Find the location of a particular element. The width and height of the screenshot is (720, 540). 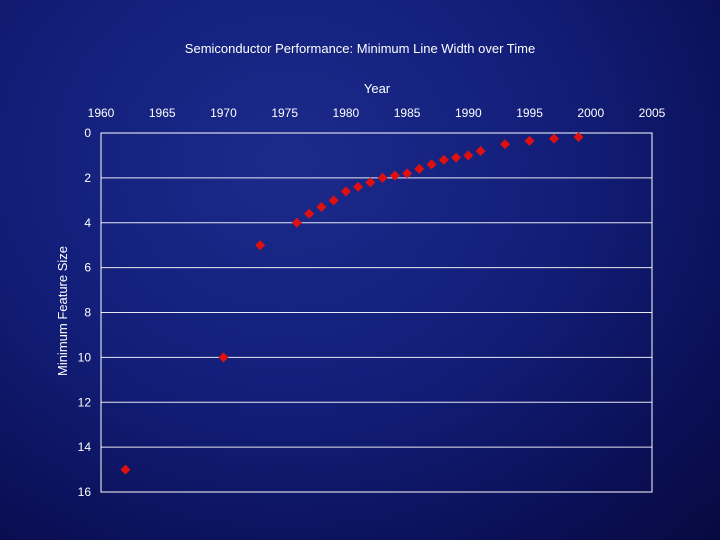

data-point-1999 is located at coordinates (578, 137).